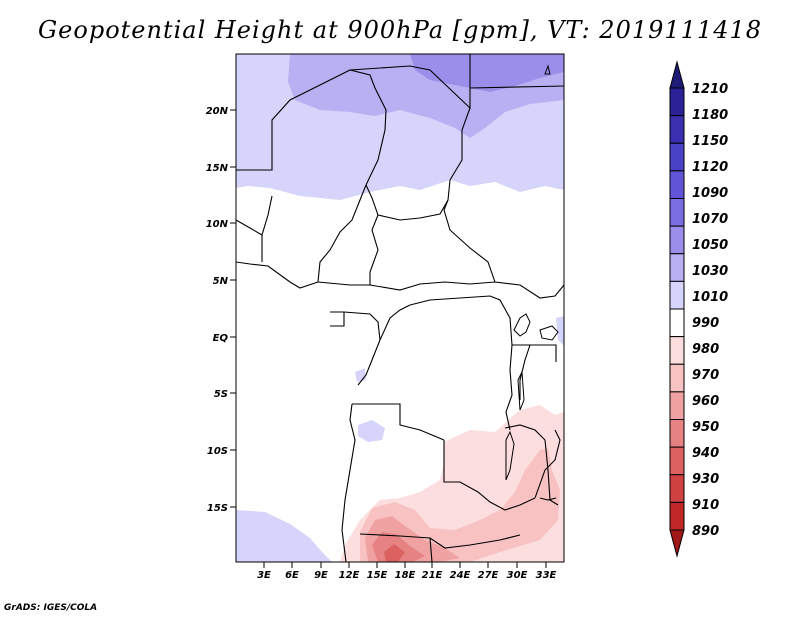 The width and height of the screenshot is (800, 618). Describe the element at coordinates (405, 575) in the screenshot. I see `lon-tick-label: 18E` at that location.